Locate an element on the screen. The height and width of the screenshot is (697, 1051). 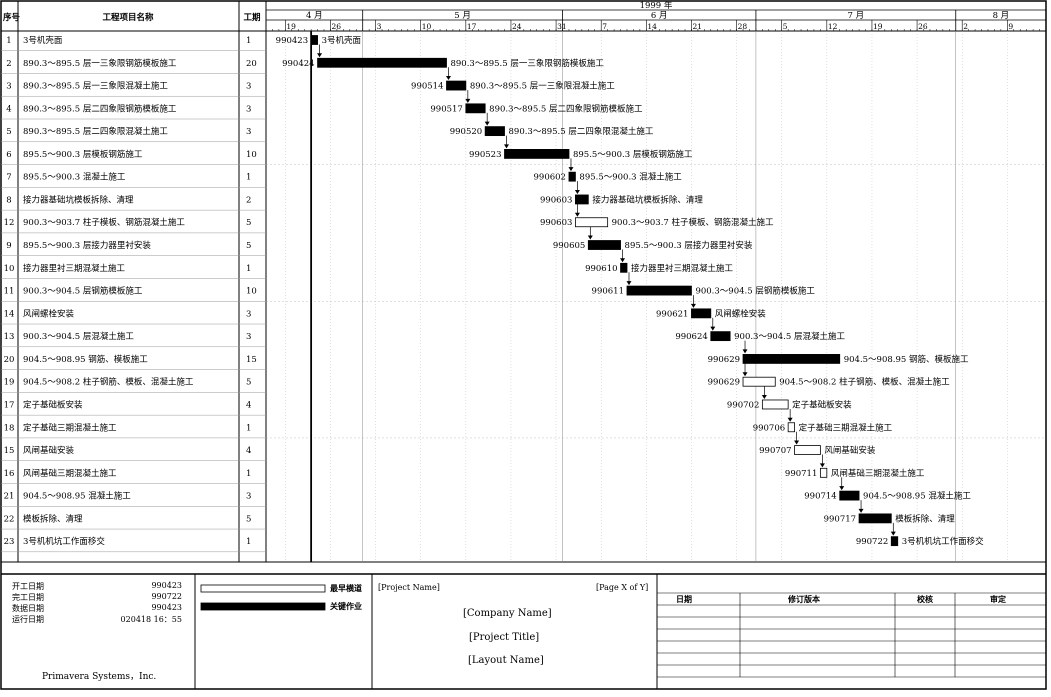
bar-start-label: 990603 is located at coordinates (556, 200).